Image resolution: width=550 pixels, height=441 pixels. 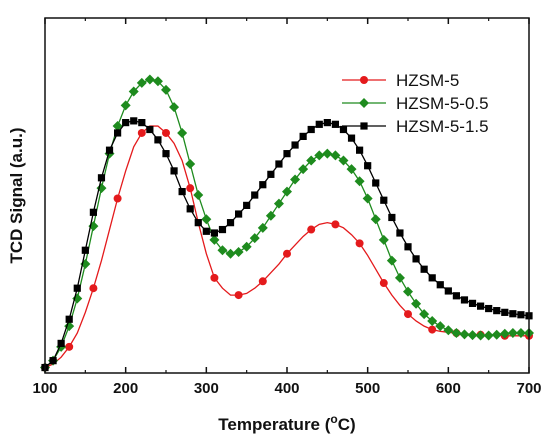 I want to click on x-tick-label: 100, so click(x=44, y=388).